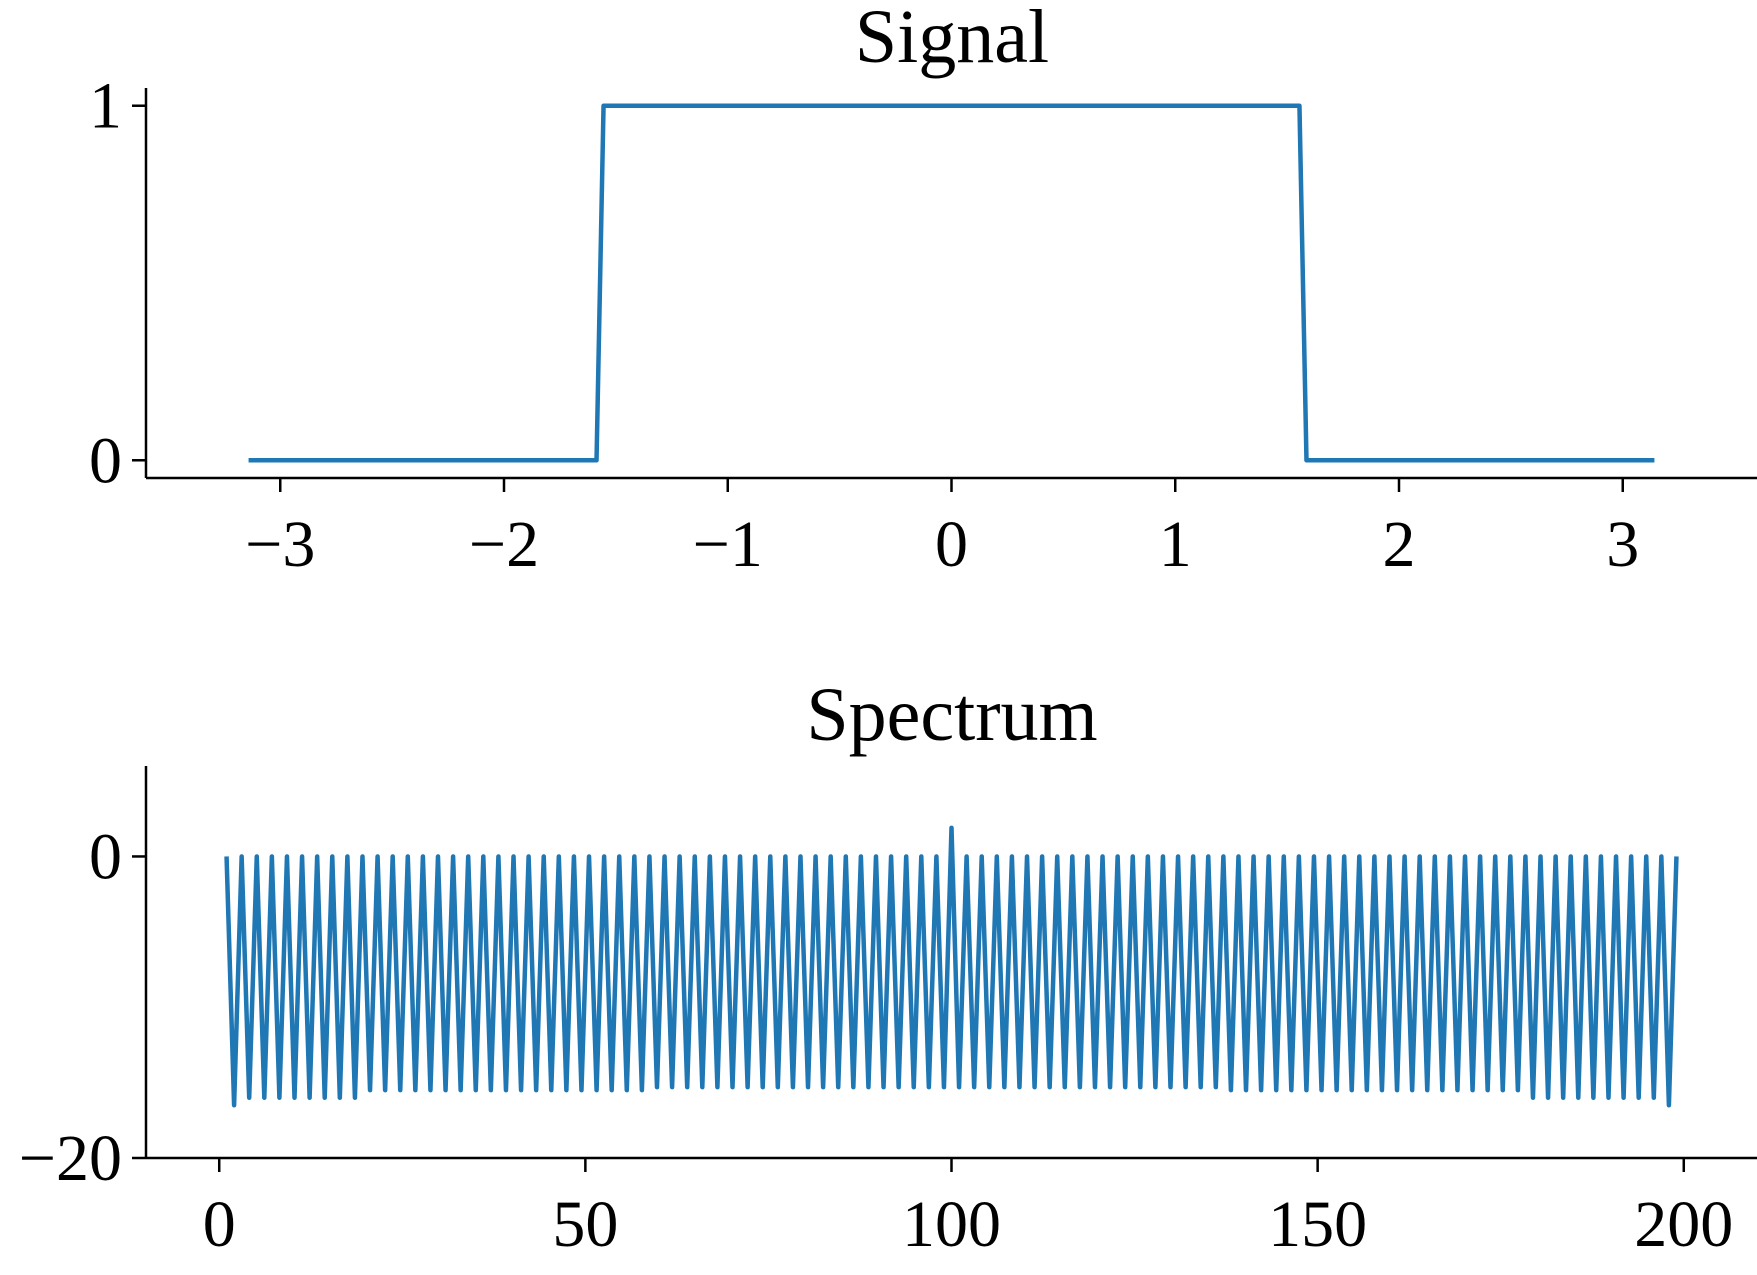 Image resolution: width=1757 pixels, height=1275 pixels. I want to click on spectrum-title: Spectrum, so click(951, 715).